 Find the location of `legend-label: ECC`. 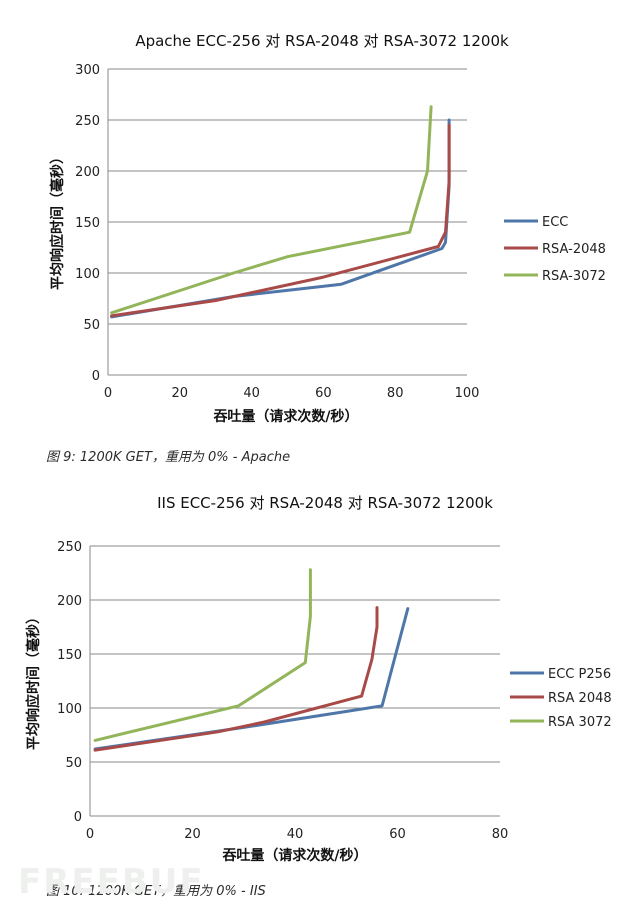

legend-label: ECC is located at coordinates (555, 222).